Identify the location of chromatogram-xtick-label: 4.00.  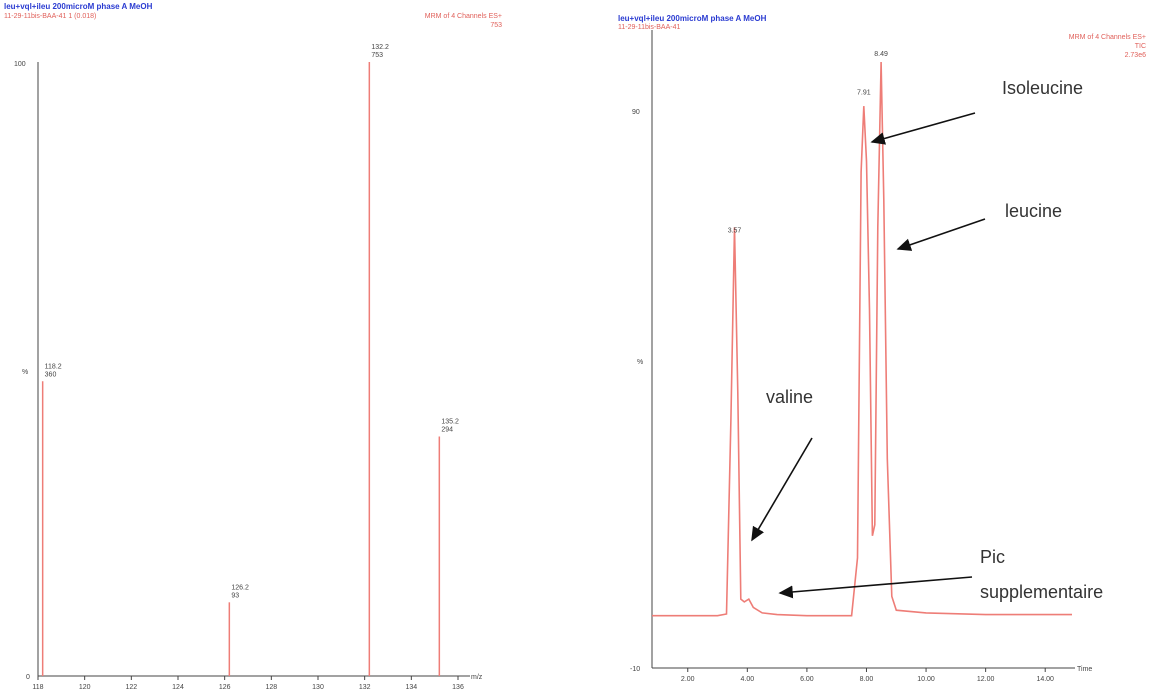
(748, 679).